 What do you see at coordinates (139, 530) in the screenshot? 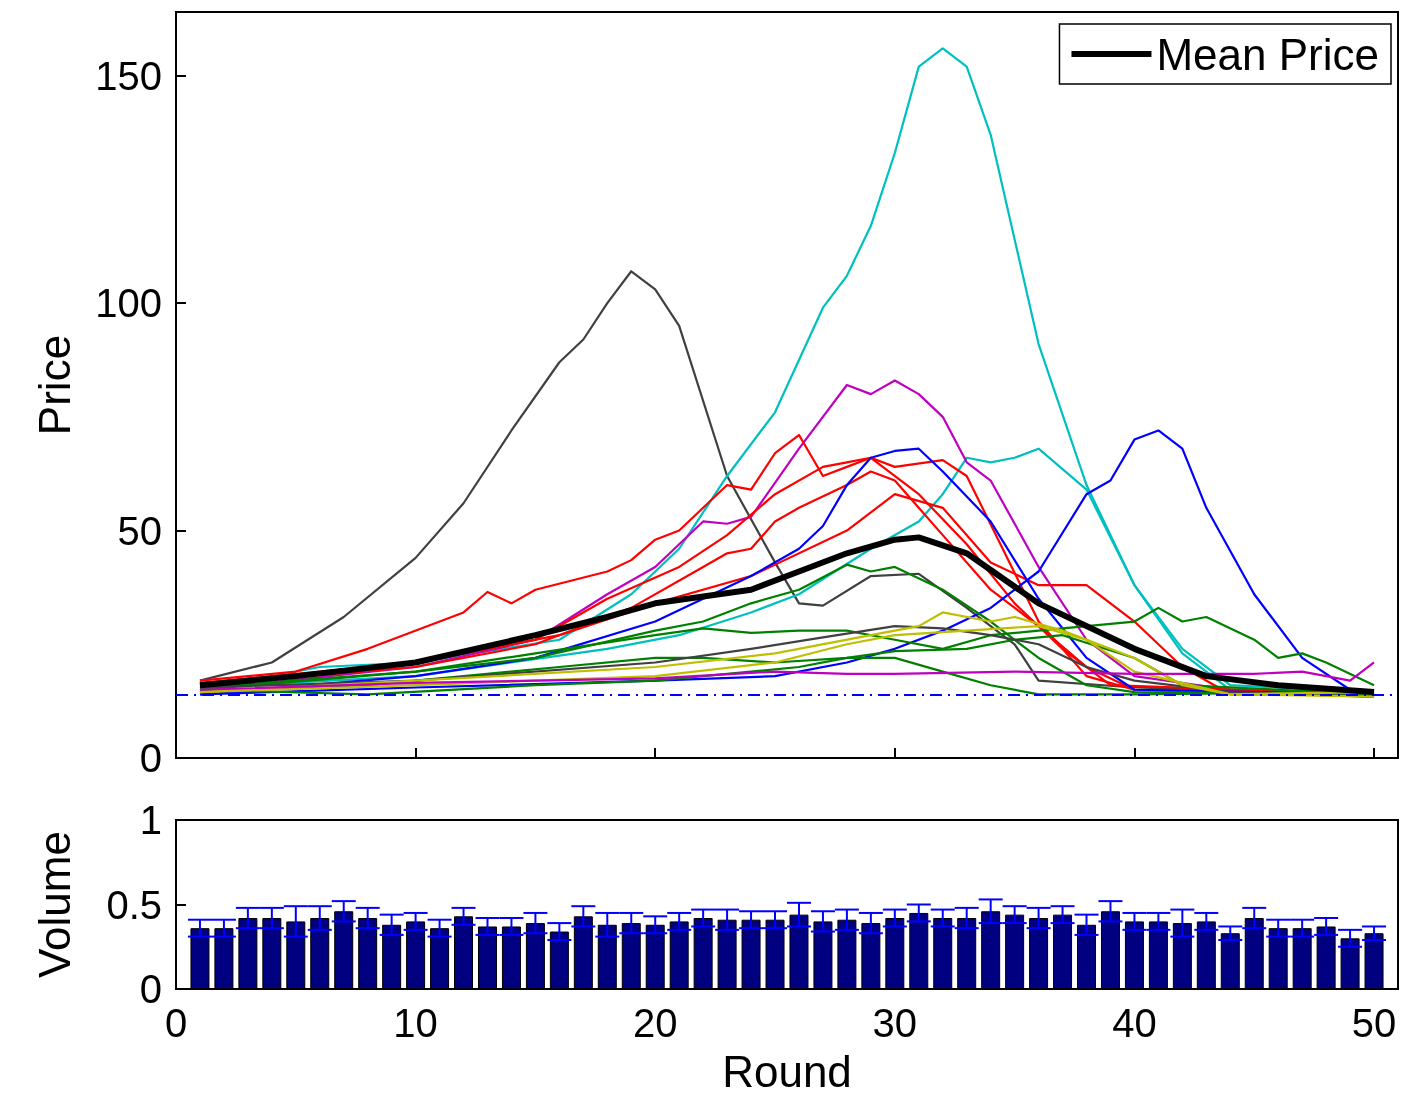
I see `y-tick-label: 50` at bounding box center [139, 530].